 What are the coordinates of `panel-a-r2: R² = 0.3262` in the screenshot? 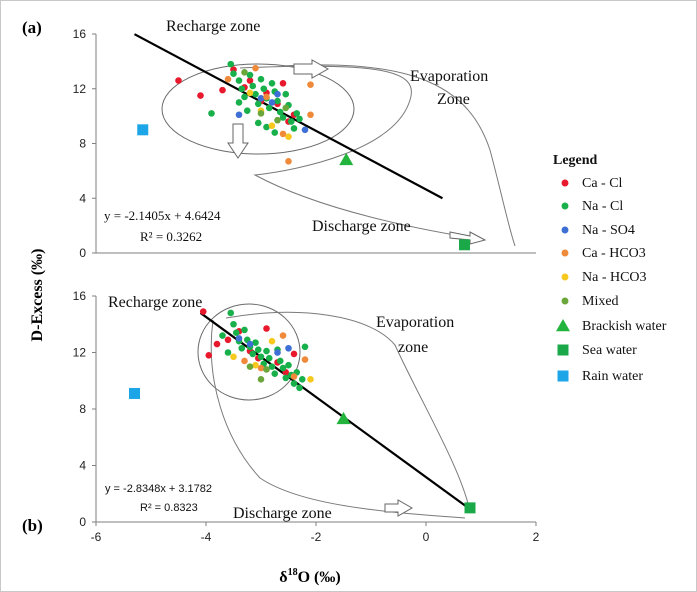 It's located at (171, 236).